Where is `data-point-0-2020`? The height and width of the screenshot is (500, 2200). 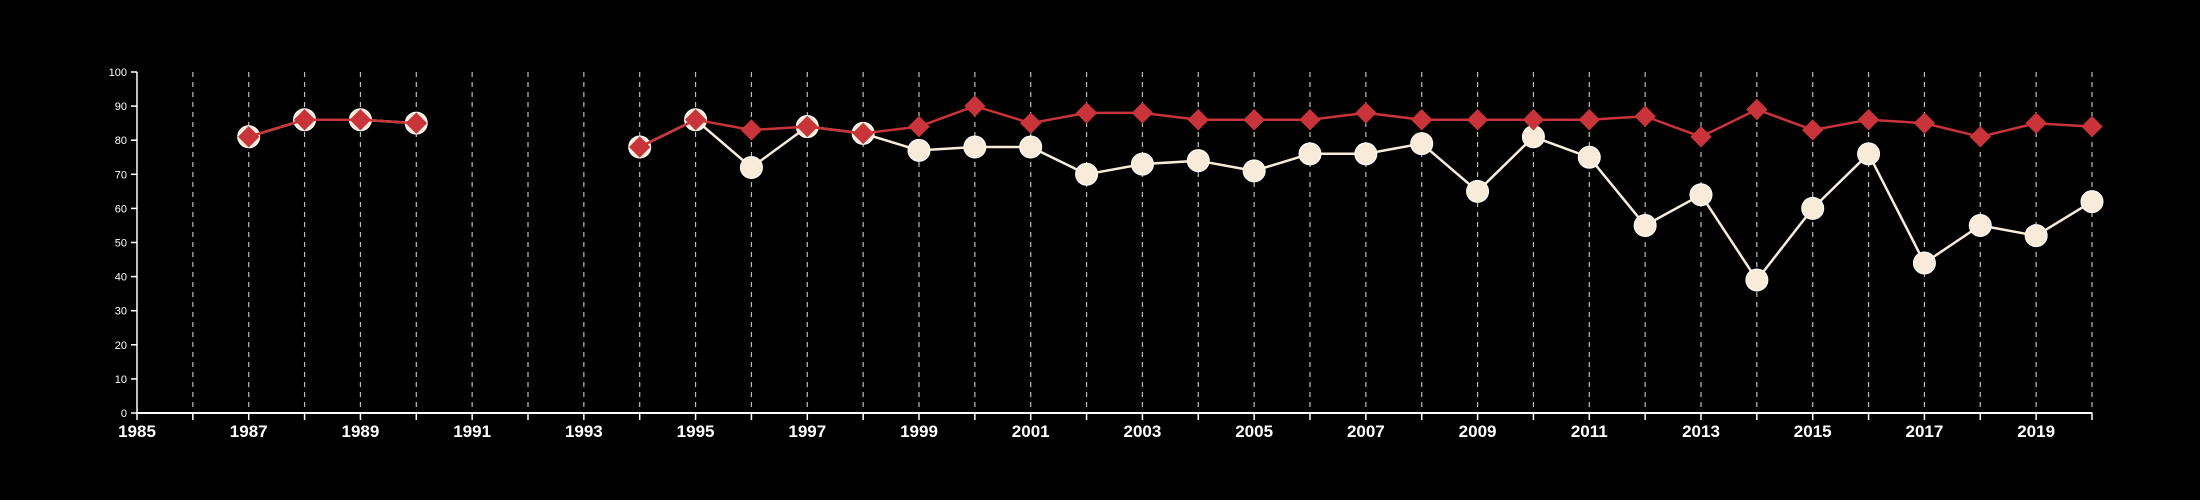 data-point-0-2020 is located at coordinates (2092, 126).